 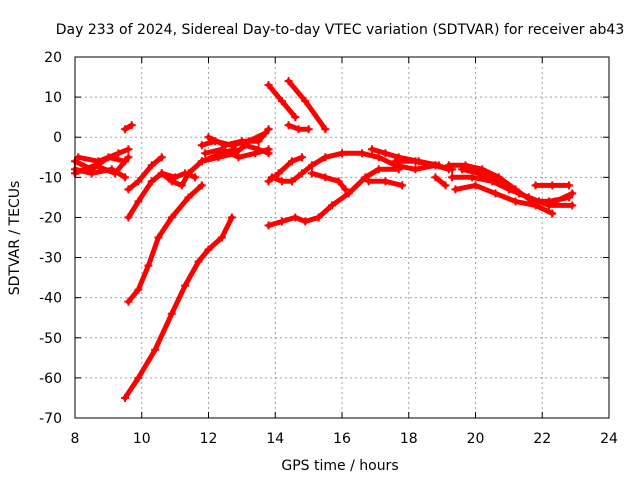 I want to click on x-tick-label: 10, so click(x=142, y=439).